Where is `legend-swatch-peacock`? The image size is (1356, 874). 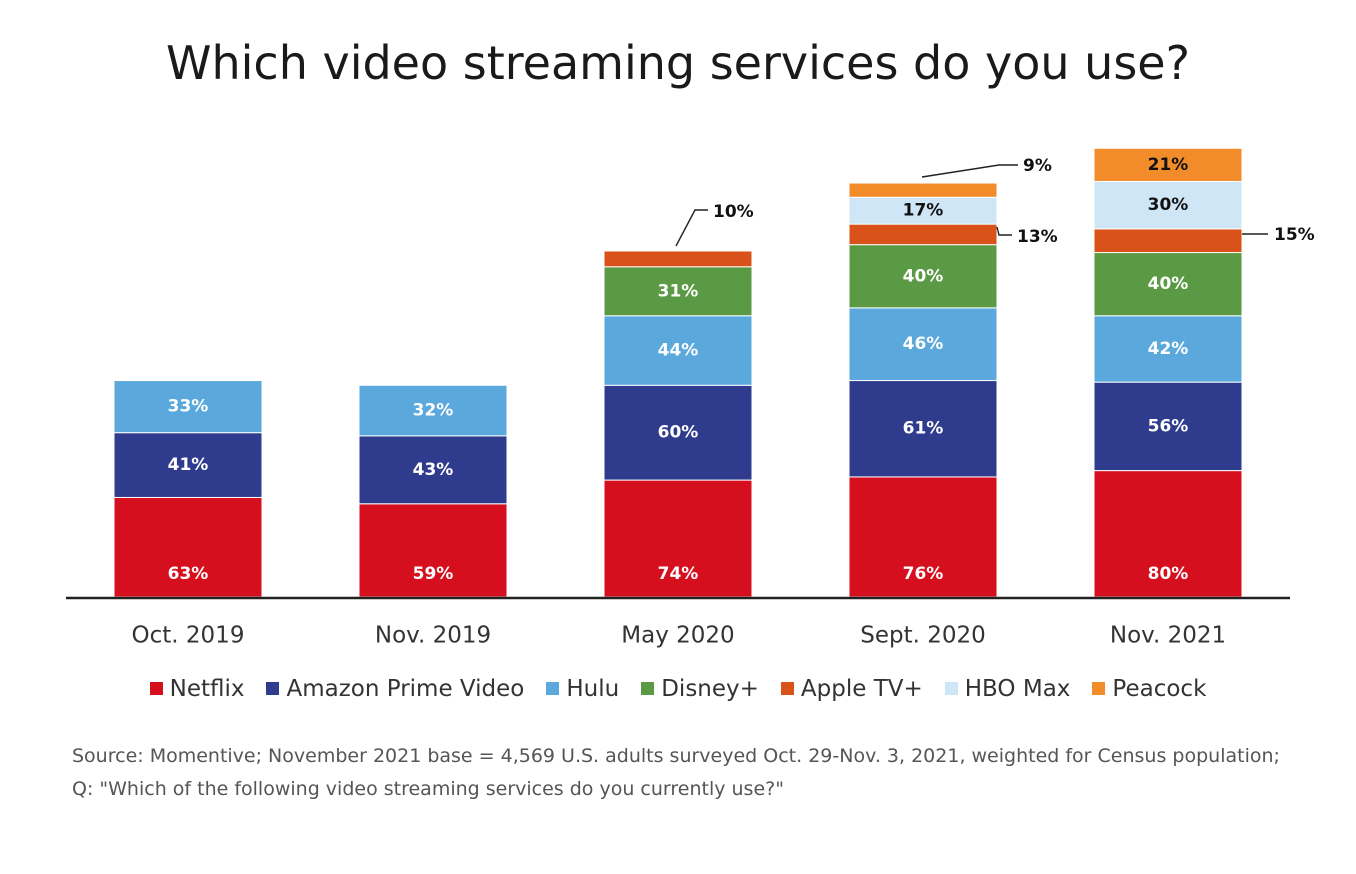
legend-swatch-peacock is located at coordinates (1099, 688).